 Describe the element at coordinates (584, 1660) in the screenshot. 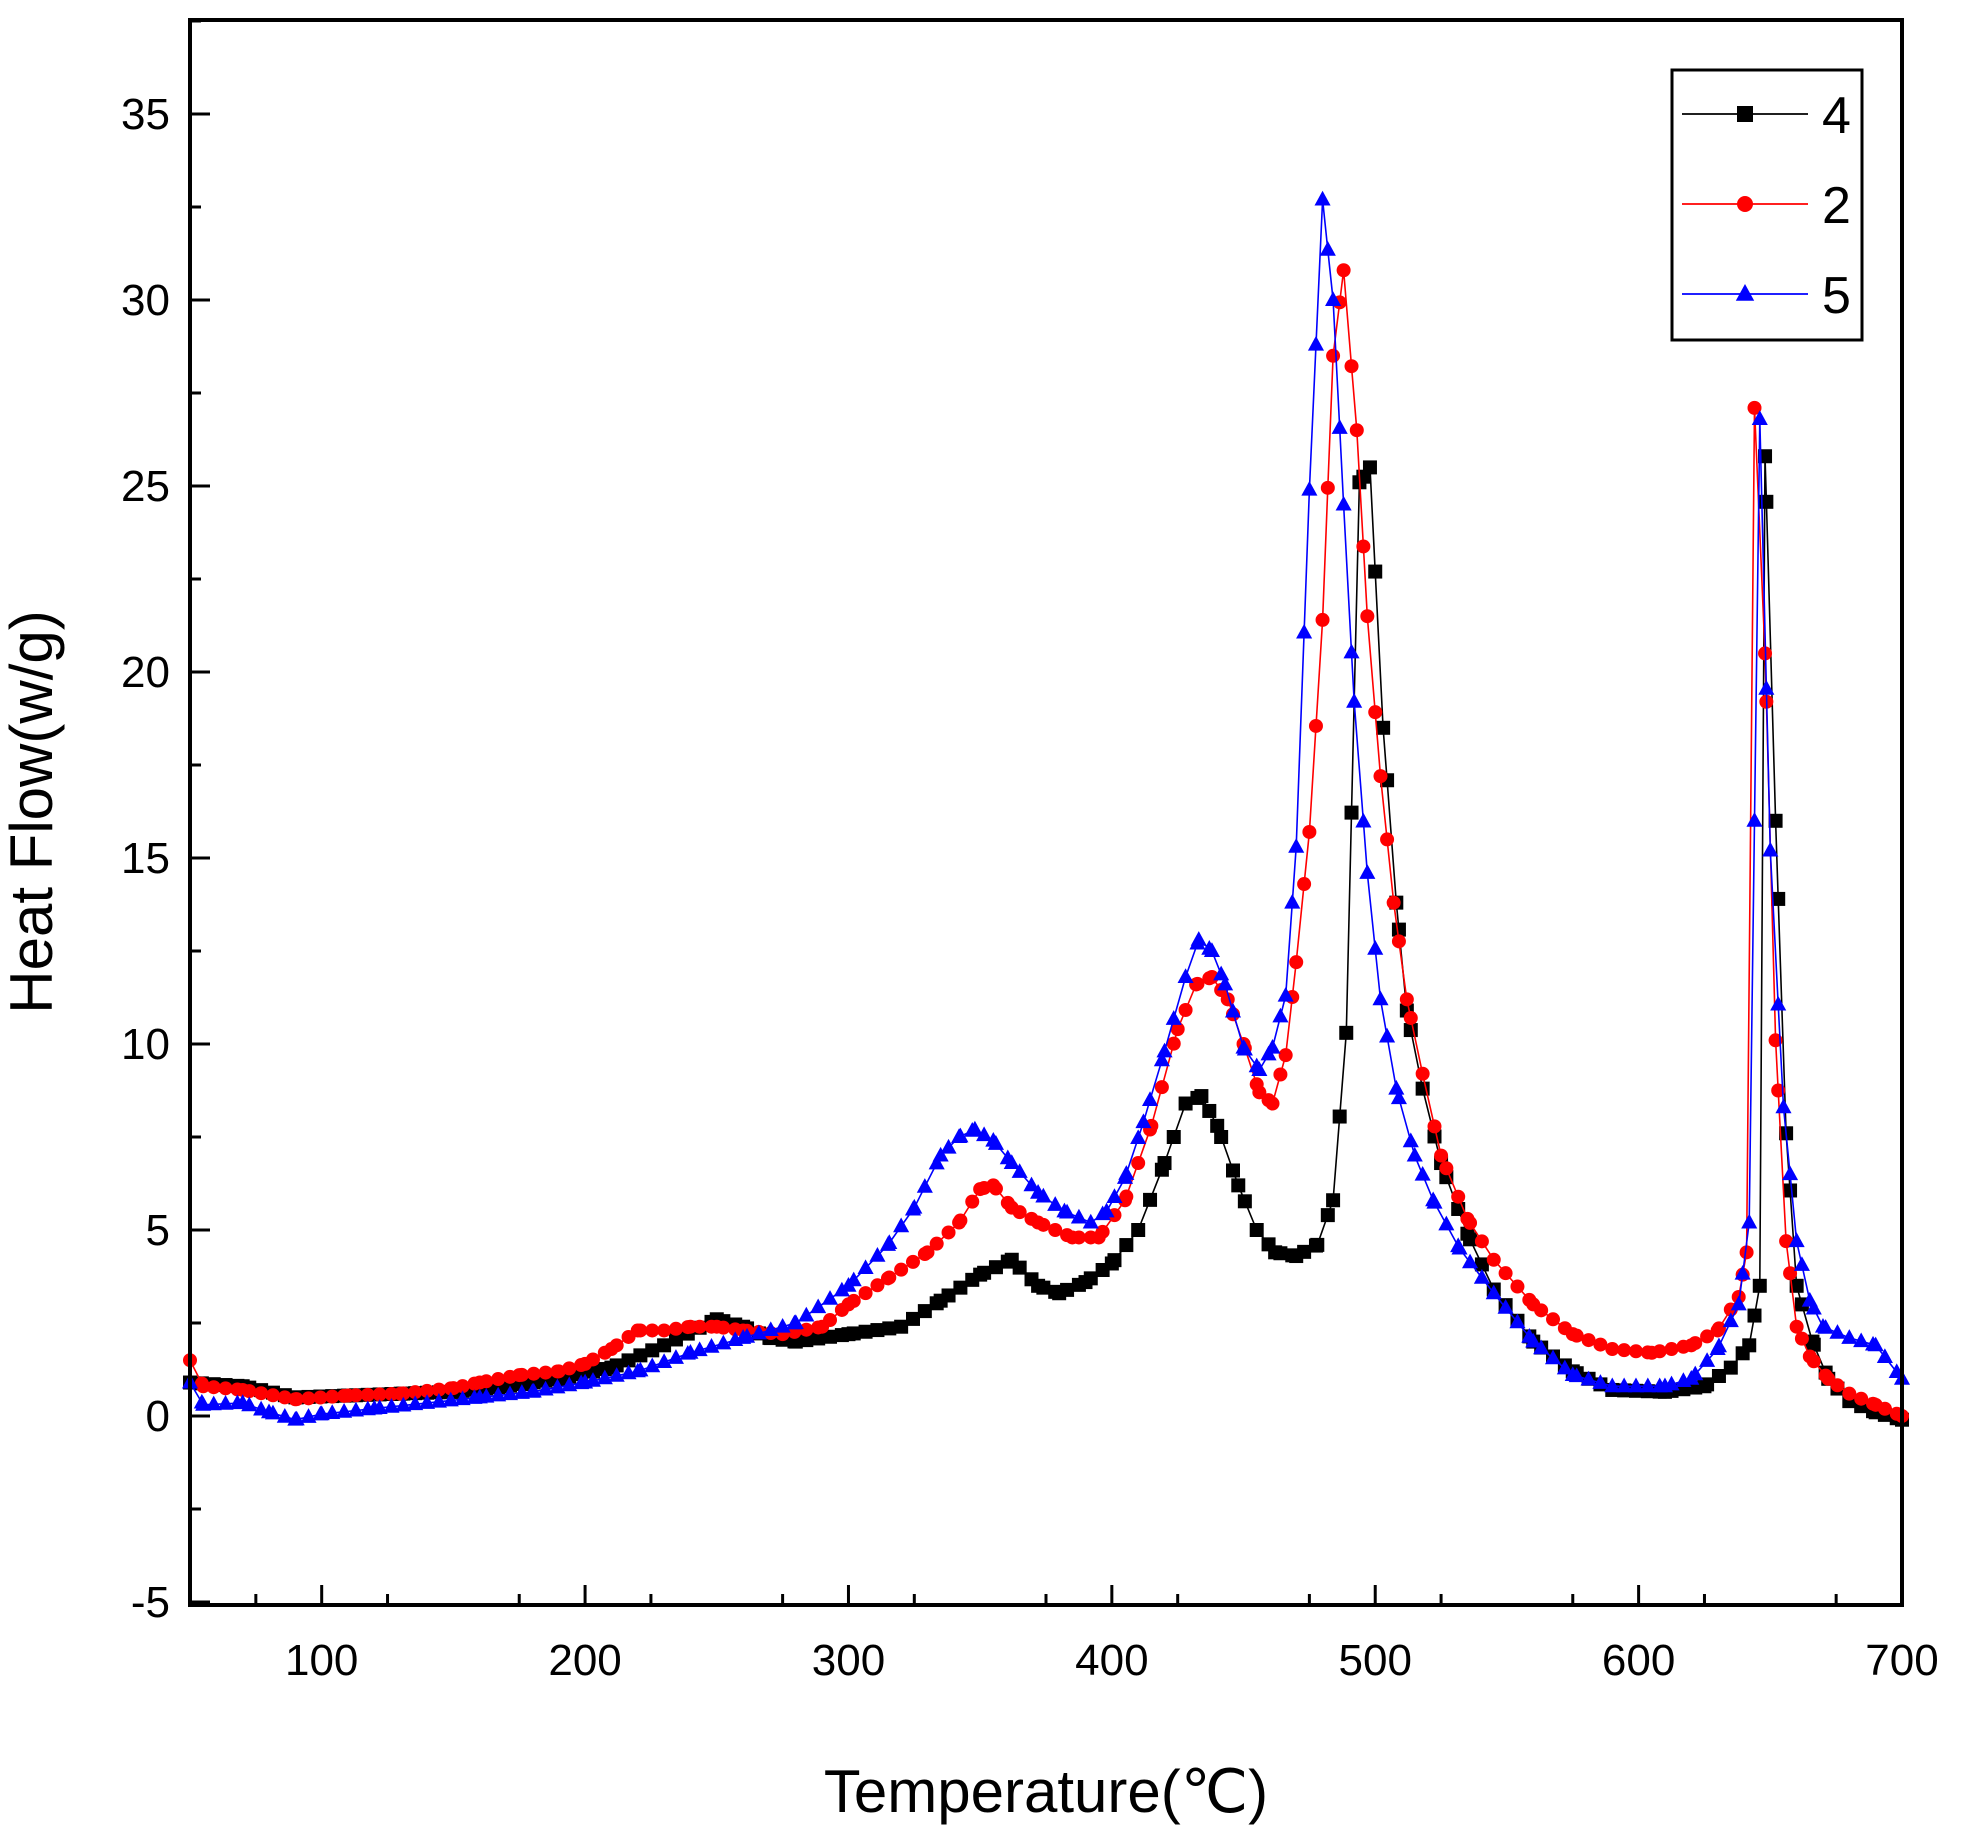

I see `x-tick-label: 200` at that location.